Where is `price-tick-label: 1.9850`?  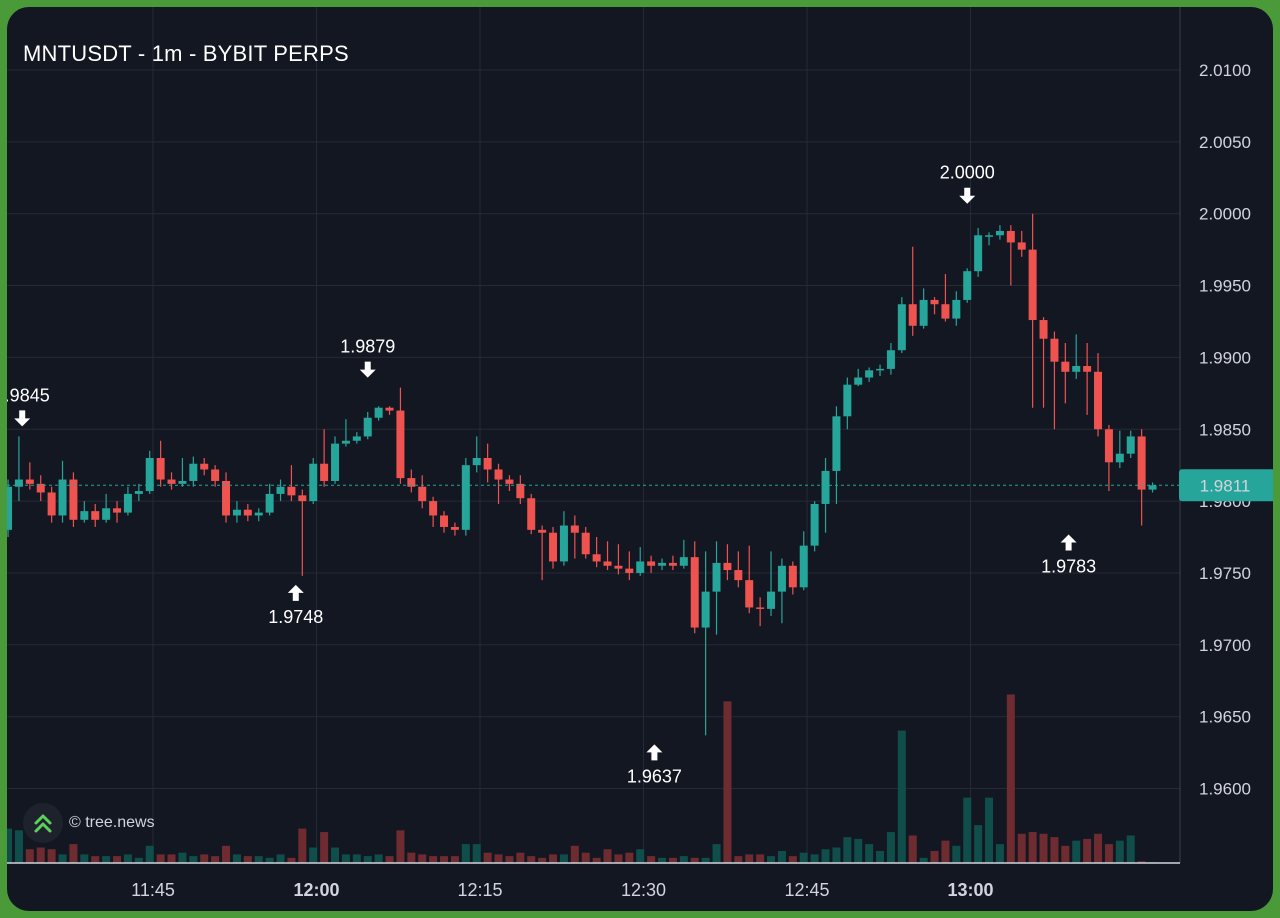
price-tick-label: 1.9850 is located at coordinates (1225, 429).